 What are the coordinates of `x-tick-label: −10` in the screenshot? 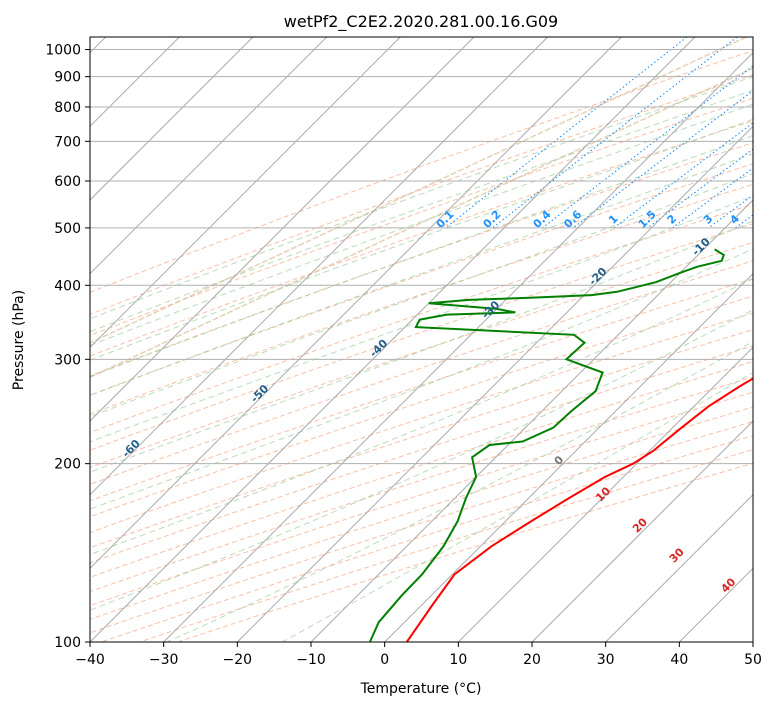 It's located at (311, 660).